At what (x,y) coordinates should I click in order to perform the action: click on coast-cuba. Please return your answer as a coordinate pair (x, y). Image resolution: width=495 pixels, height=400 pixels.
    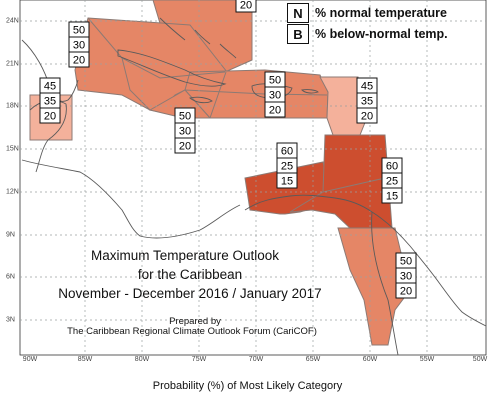
    Looking at the image, I should click on (172, 68).